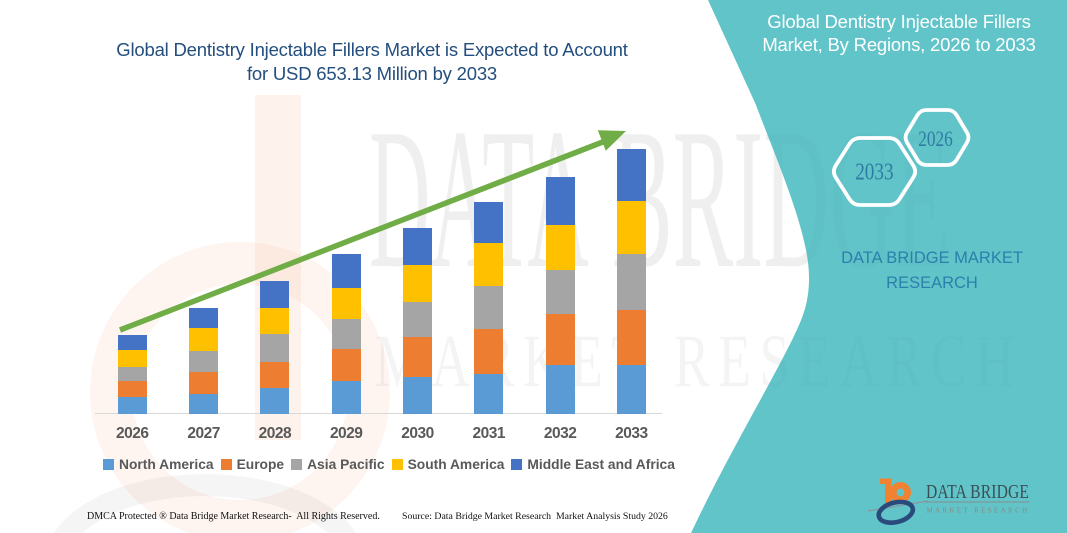 This screenshot has height=533, width=1067. What do you see at coordinates (978, 511) in the screenshot?
I see `svg-text: MARKET RESEARCH` at bounding box center [978, 511].